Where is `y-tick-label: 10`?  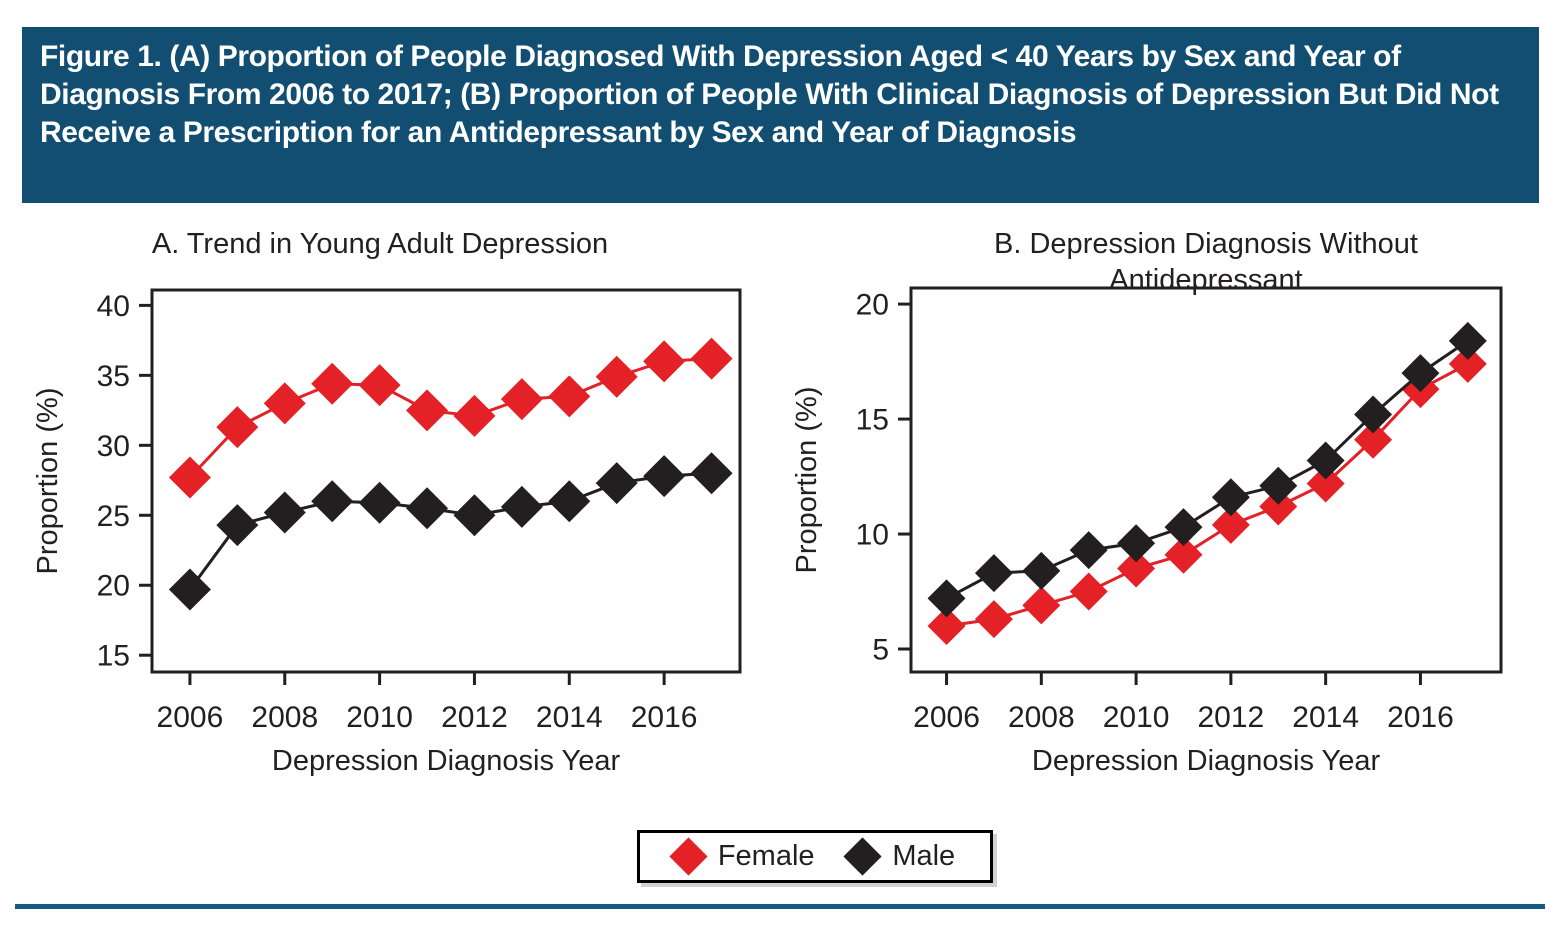
y-tick-label: 10 is located at coordinates (872, 535).